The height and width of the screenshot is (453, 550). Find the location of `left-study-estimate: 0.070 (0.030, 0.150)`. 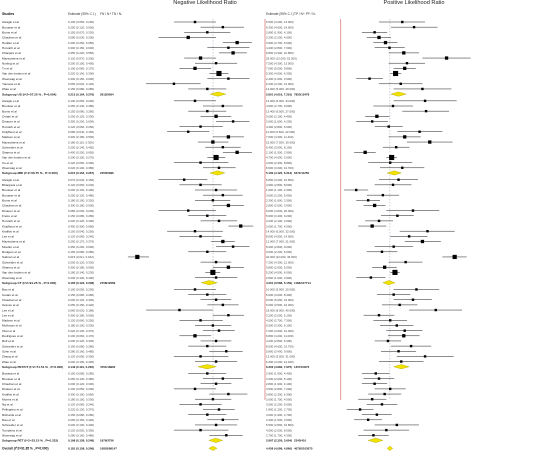

left-study-estimate: 0.070 (0.030, 0.150) is located at coordinates (81, 180).